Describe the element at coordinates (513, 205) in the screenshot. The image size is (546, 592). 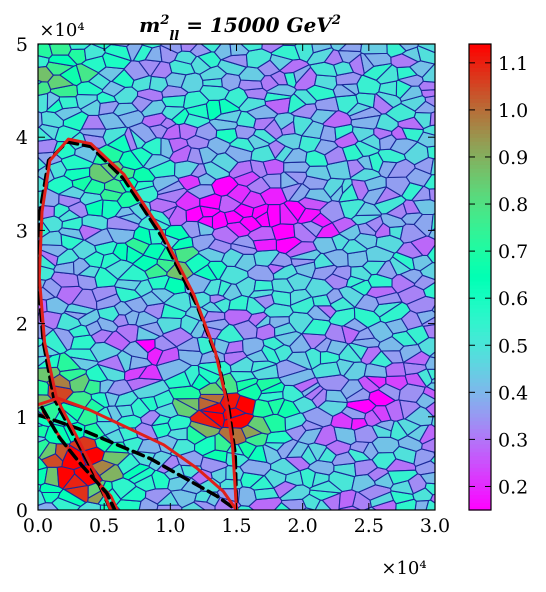
I see `colorbar-tick-label: 0.8` at that location.